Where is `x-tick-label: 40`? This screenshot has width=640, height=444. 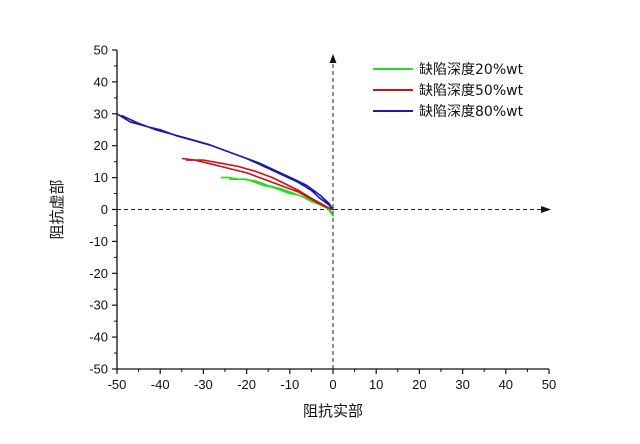 x-tick-label: 40 is located at coordinates (506, 384).